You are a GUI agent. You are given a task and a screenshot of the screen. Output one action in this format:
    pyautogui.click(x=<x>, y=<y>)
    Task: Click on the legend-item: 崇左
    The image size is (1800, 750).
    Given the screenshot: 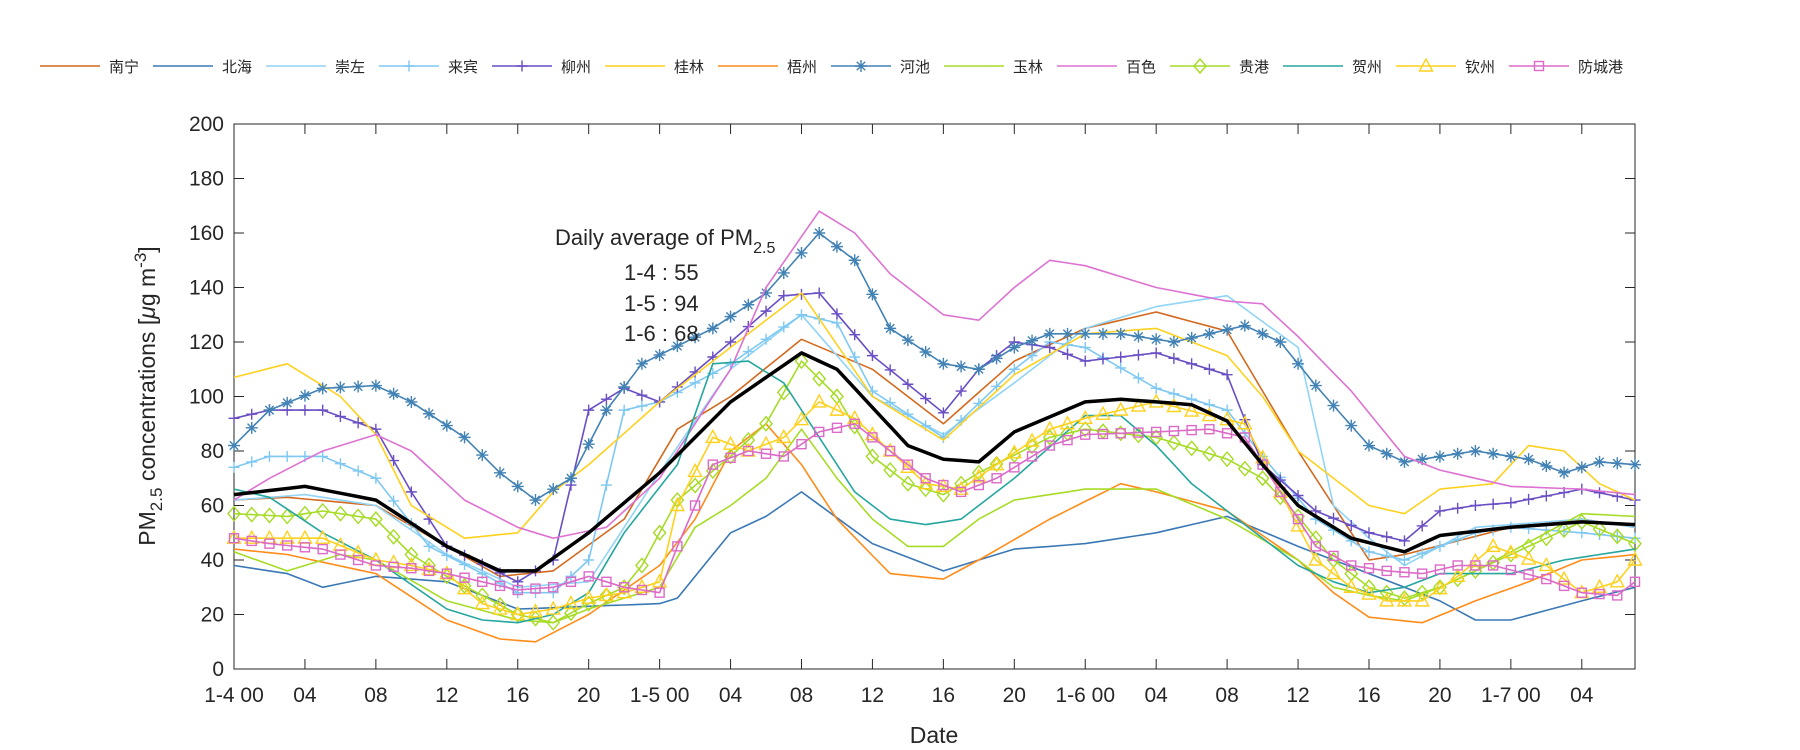 What is the action you would take?
    pyautogui.click(x=315, y=67)
    